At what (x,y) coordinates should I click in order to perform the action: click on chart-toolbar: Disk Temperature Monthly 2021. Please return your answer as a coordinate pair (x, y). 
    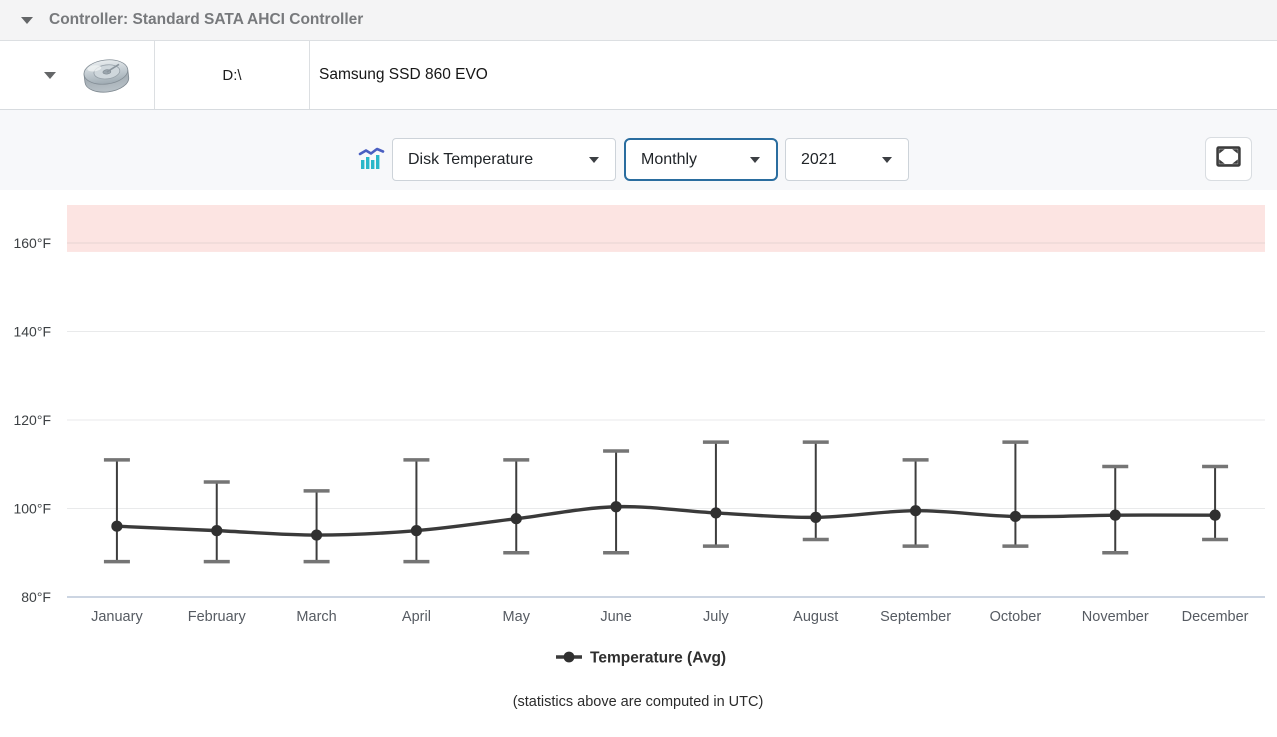
    Looking at the image, I should click on (638, 150).